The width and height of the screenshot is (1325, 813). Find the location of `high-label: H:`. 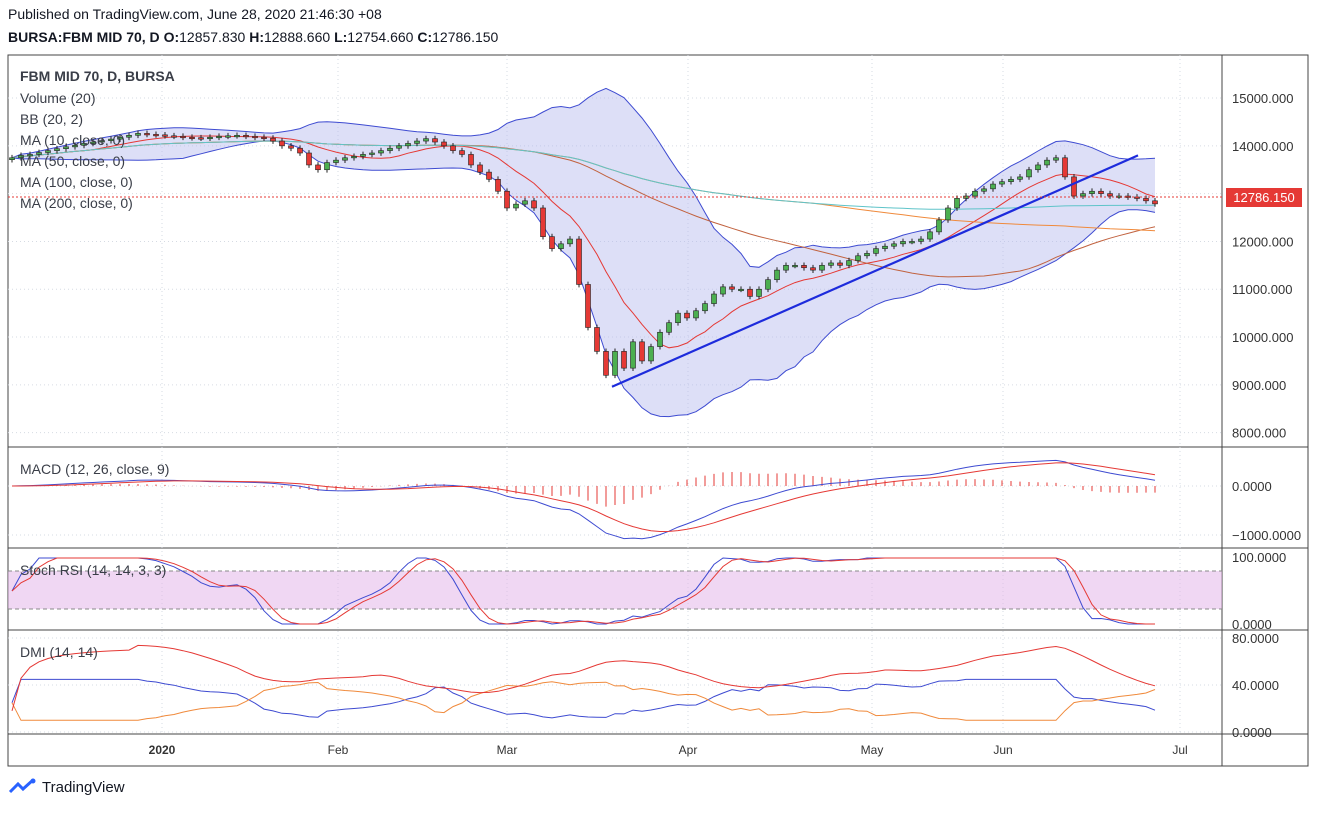

high-label: H: is located at coordinates (256, 37).